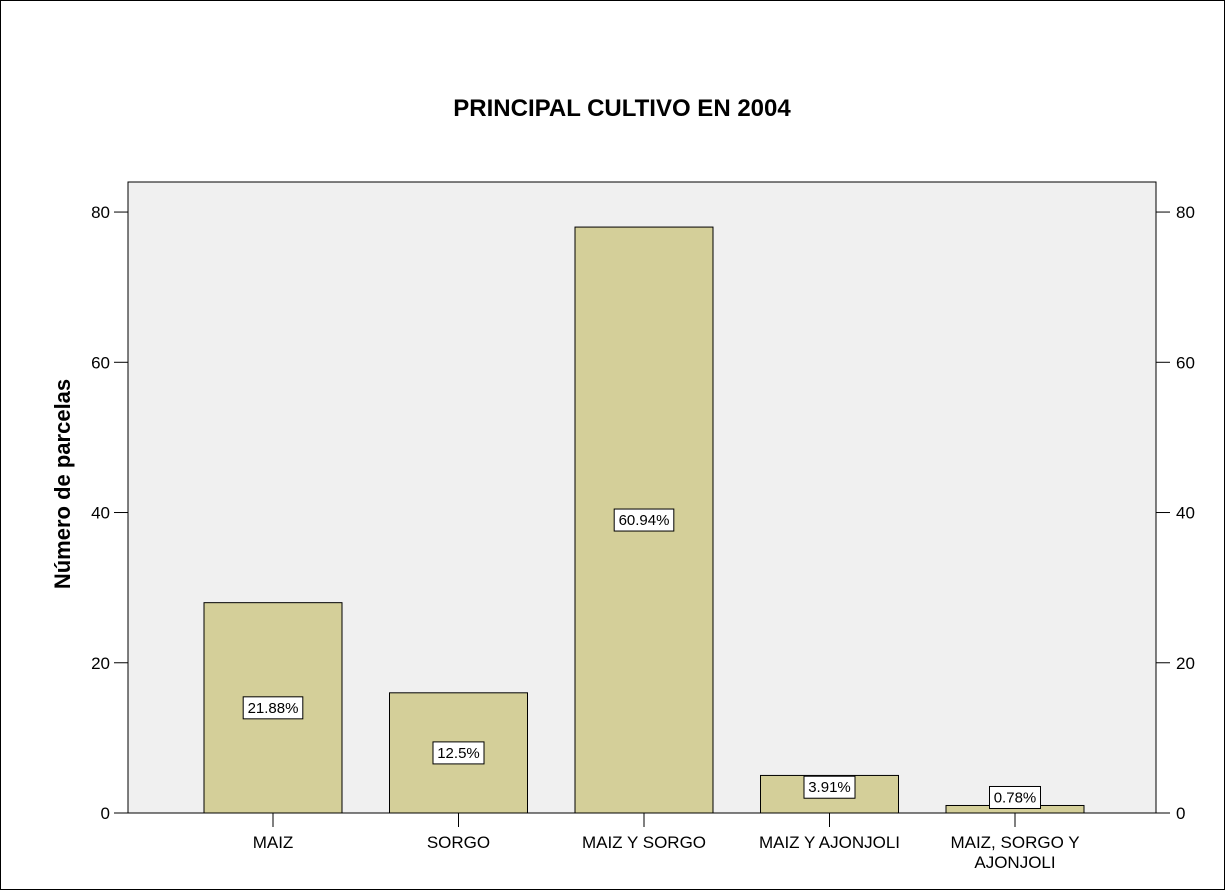 The width and height of the screenshot is (1225, 890). Describe the element at coordinates (1185, 663) in the screenshot. I see `y-tick-label-right: 20` at that location.